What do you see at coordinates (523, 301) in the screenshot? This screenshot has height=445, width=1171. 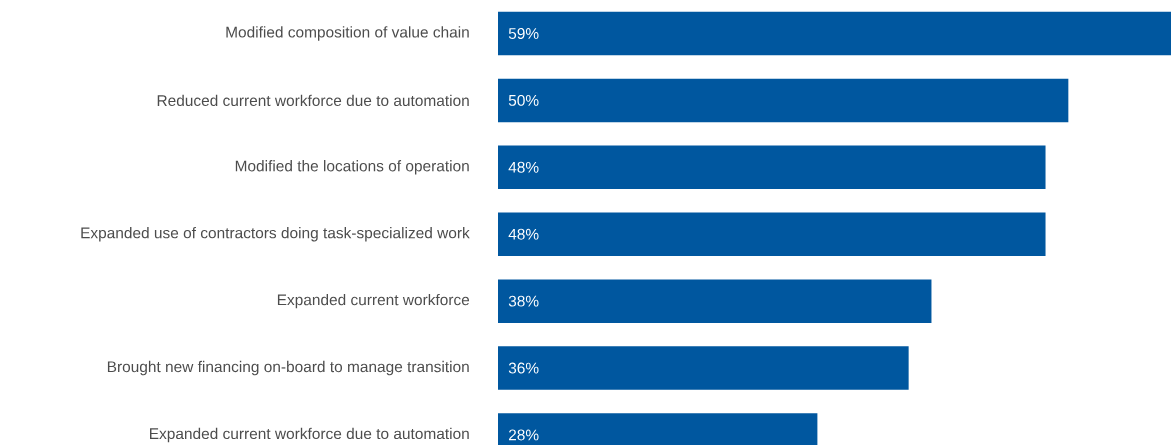 I see `data-label: 38%` at bounding box center [523, 301].